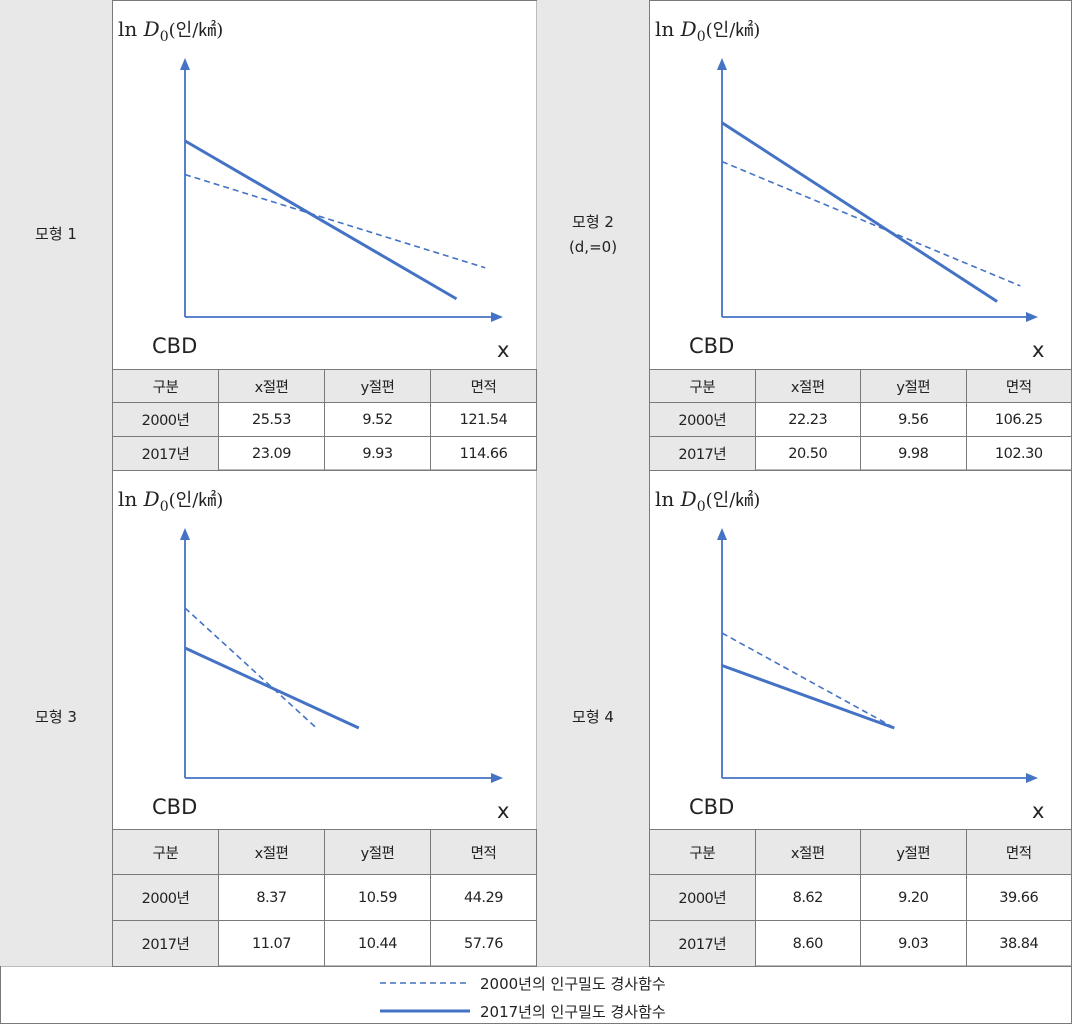  I want to click on model-label: 모형 2, so click(593, 222).